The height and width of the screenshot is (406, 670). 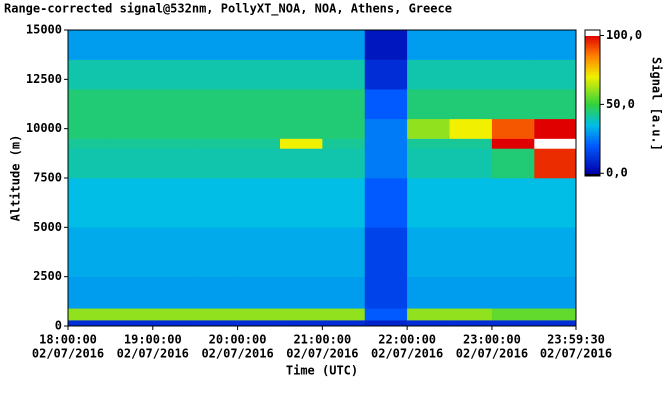 What do you see at coordinates (237, 354) in the screenshot?
I see `x-tick-date: 02/07/2016` at bounding box center [237, 354].